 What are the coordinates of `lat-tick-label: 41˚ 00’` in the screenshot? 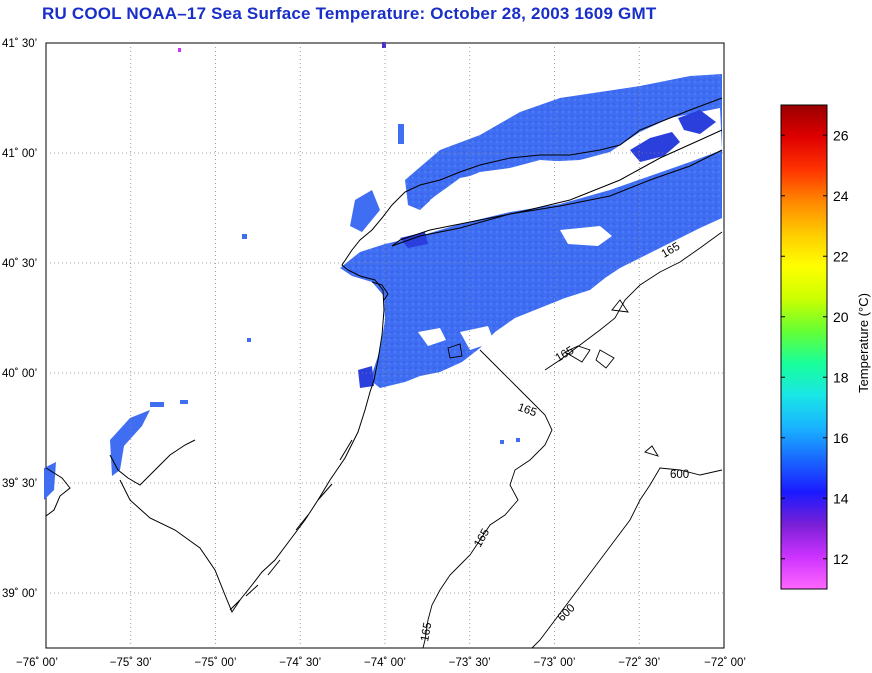 It's located at (19, 154).